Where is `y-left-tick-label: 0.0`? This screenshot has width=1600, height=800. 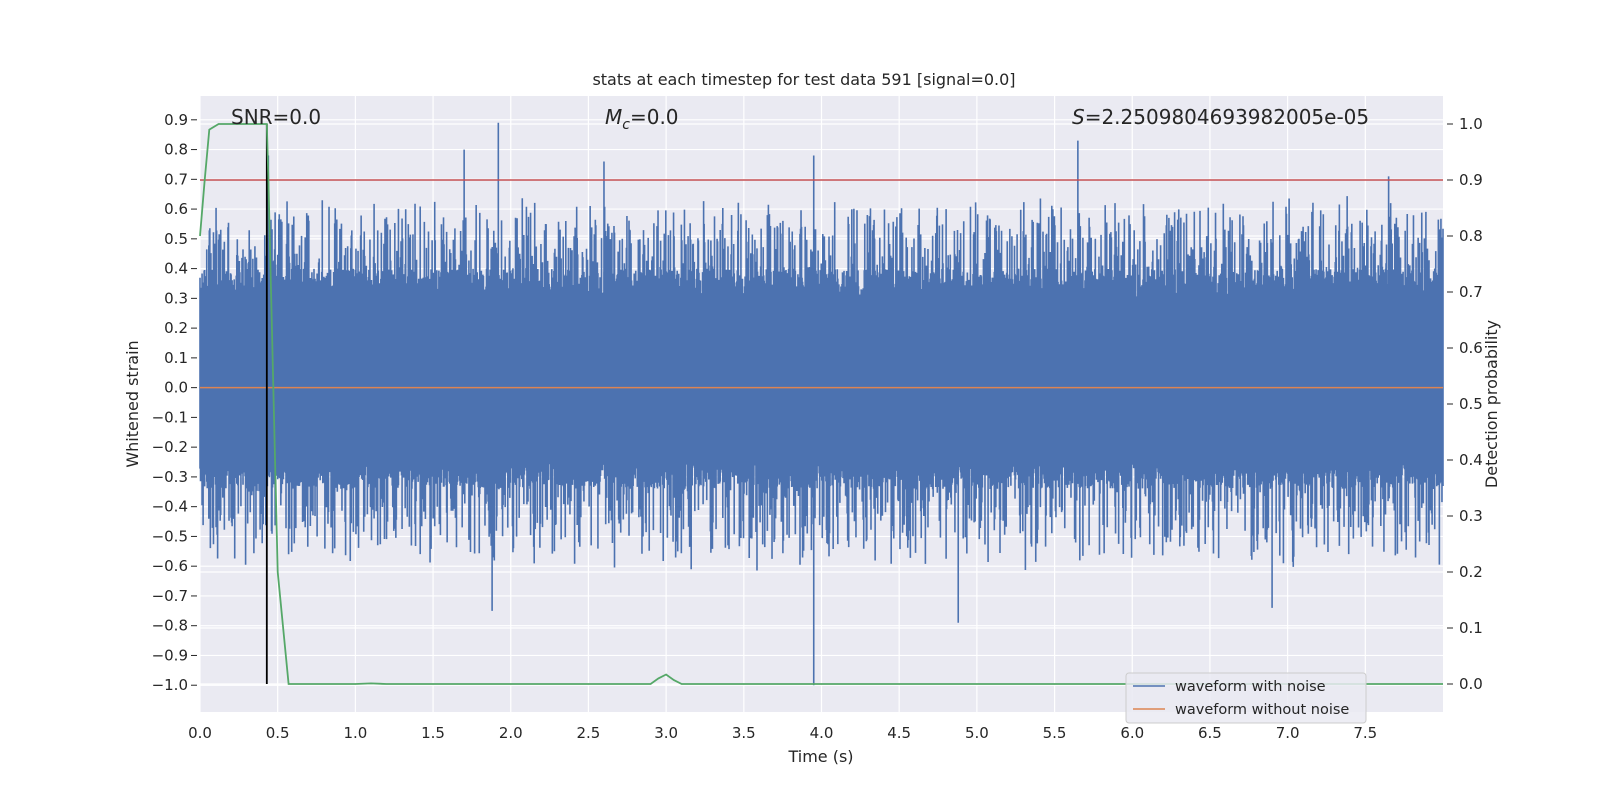
y-left-tick-label: 0.0 is located at coordinates (176, 388).